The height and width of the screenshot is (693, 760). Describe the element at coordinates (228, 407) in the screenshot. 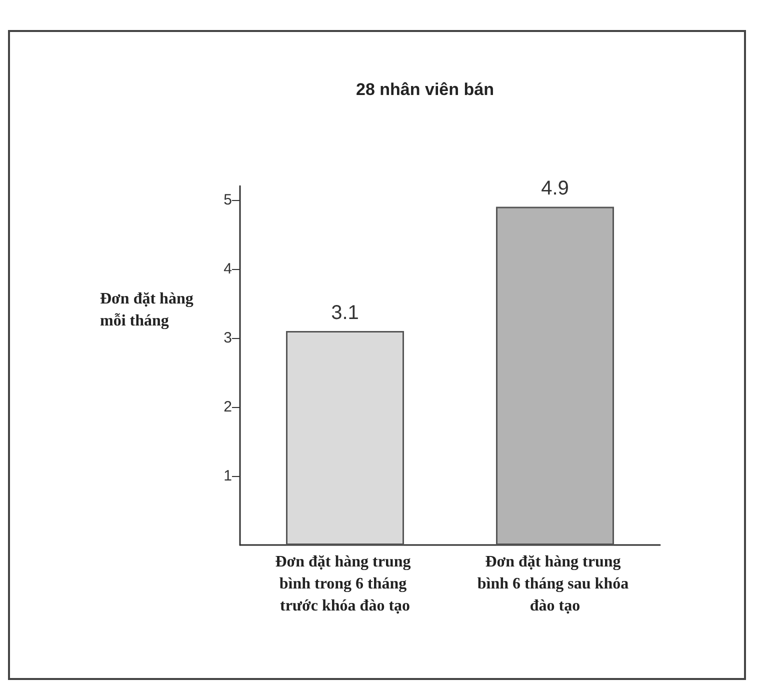

I see `y-tick-label: 2` at that location.